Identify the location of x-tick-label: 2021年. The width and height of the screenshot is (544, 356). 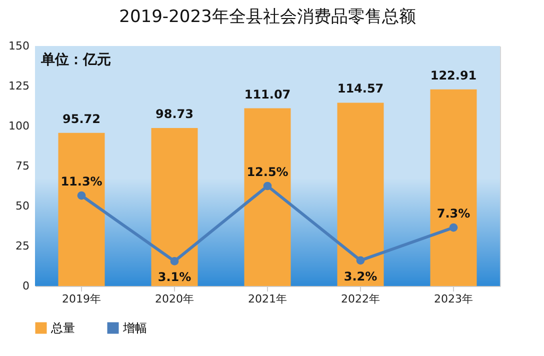
(267, 299).